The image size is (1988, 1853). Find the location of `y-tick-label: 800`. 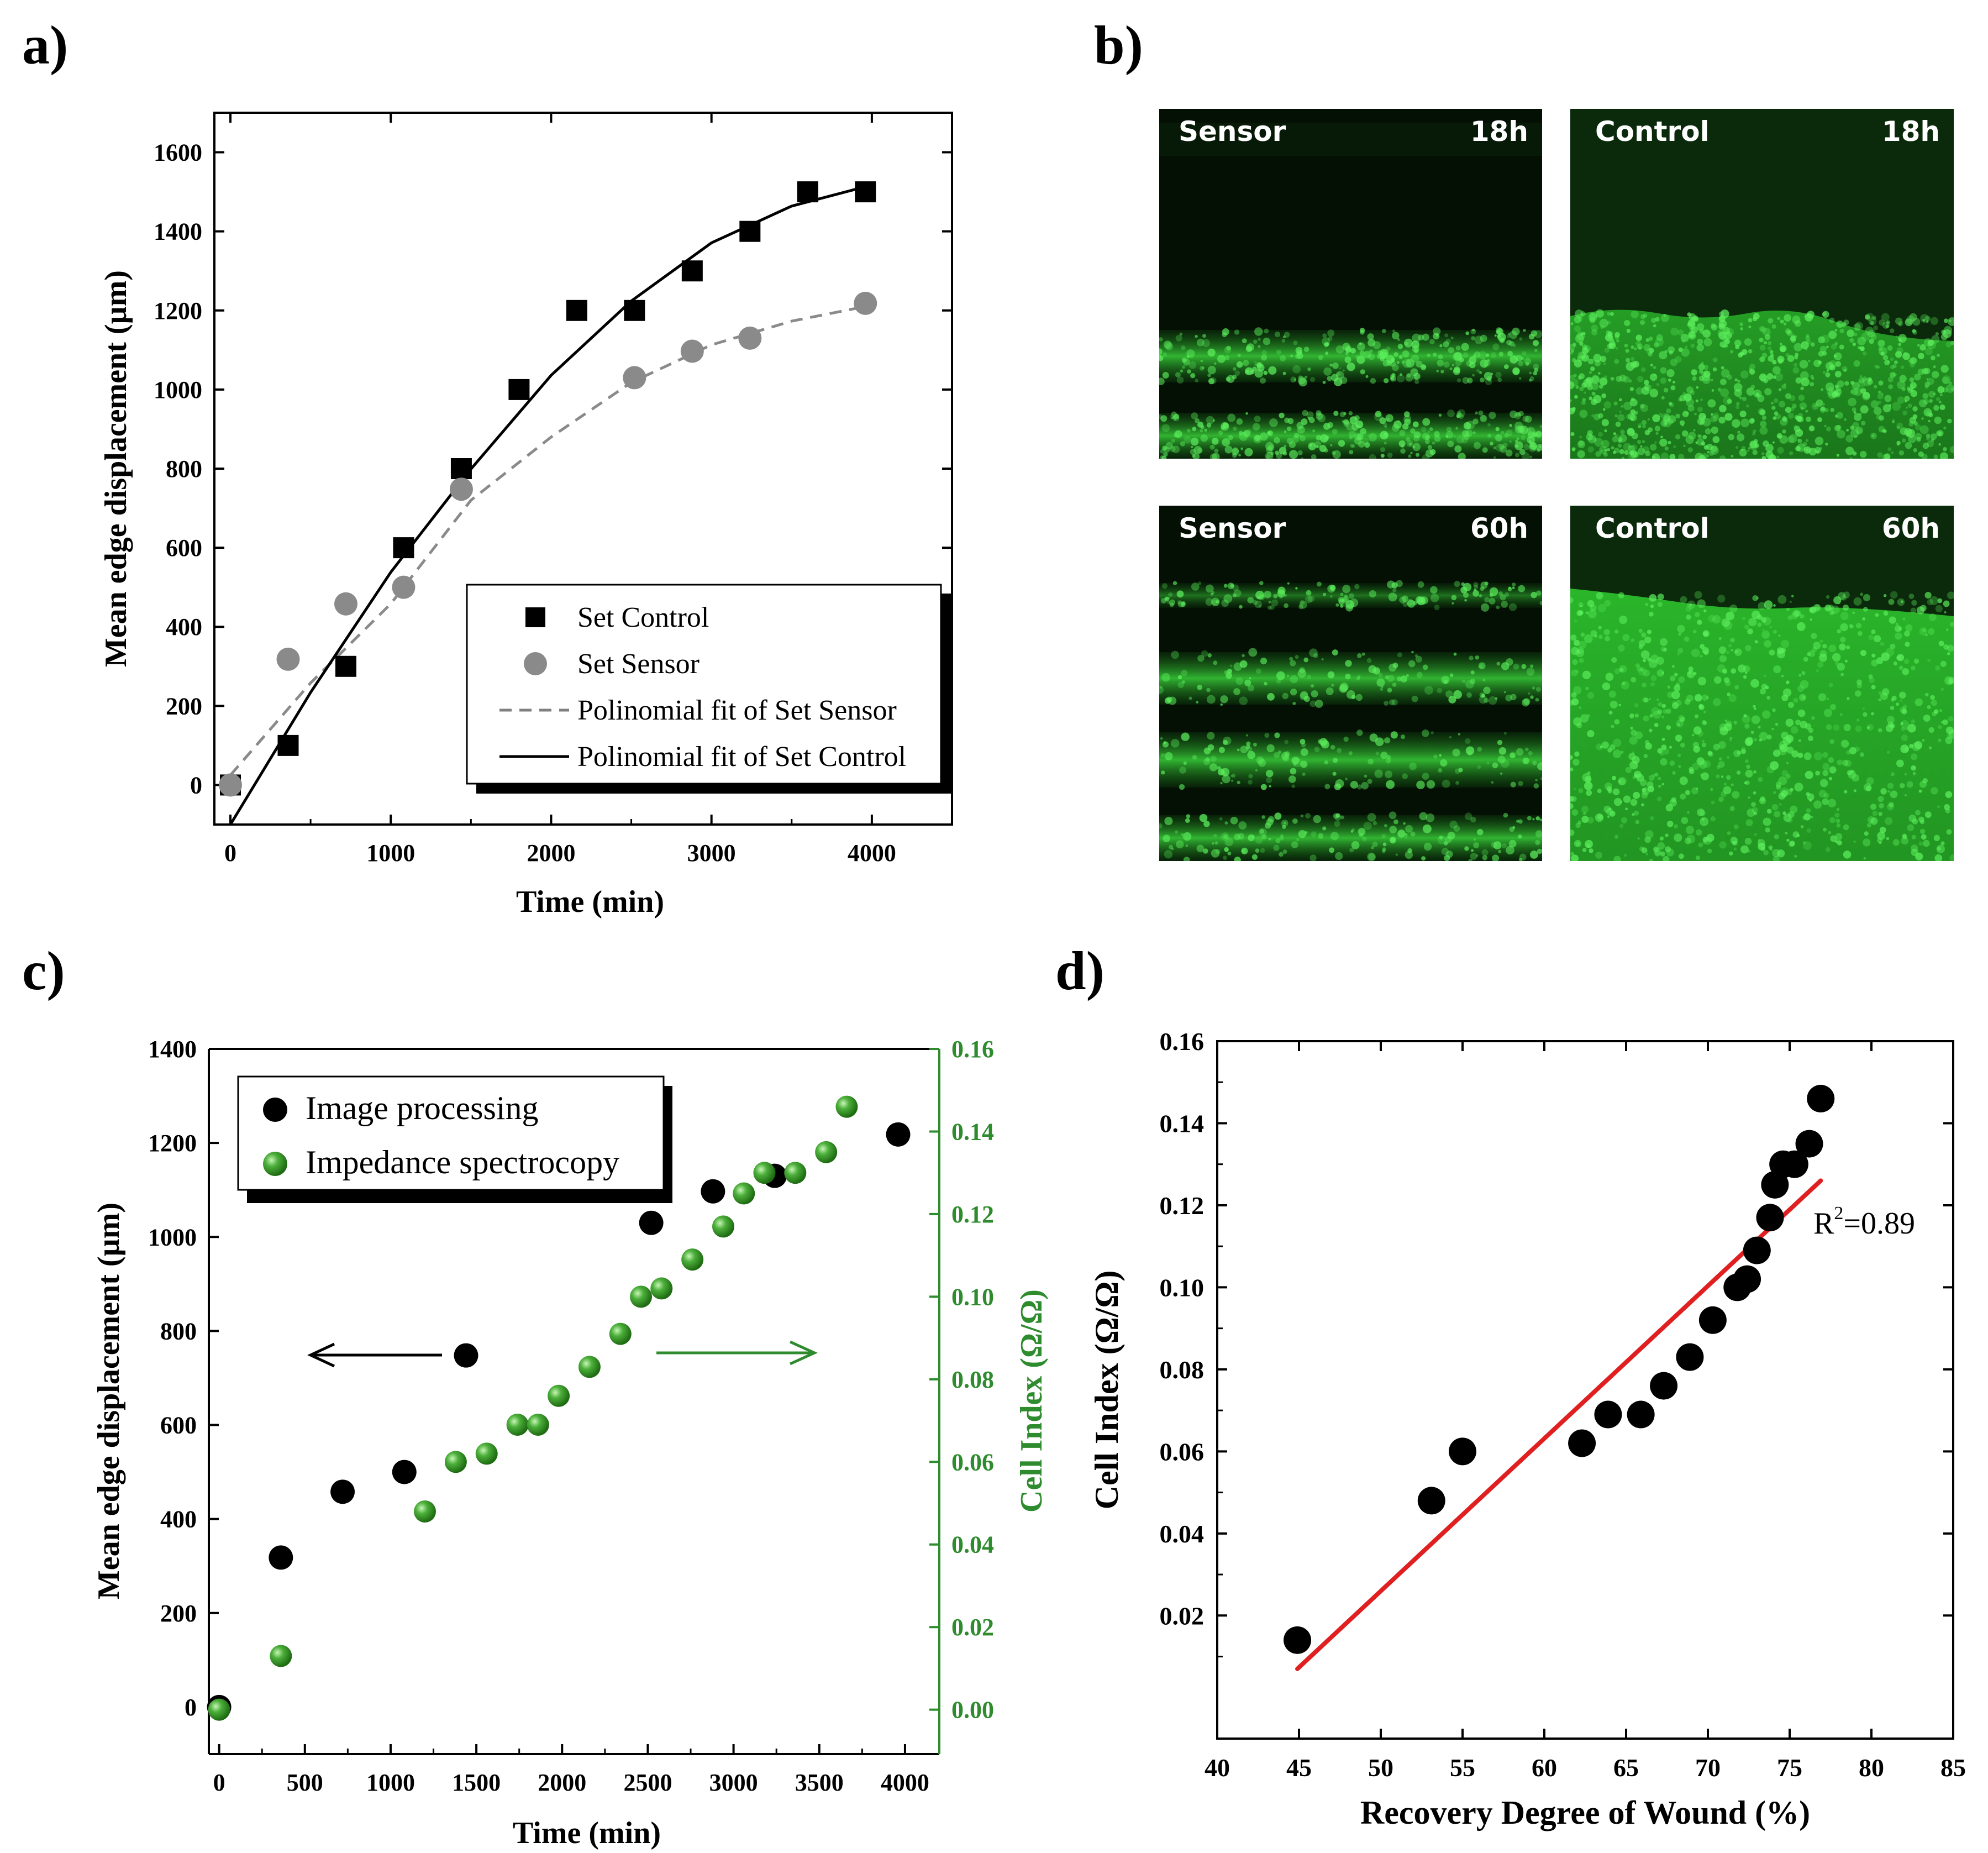

y-tick-label: 800 is located at coordinates (179, 1331).